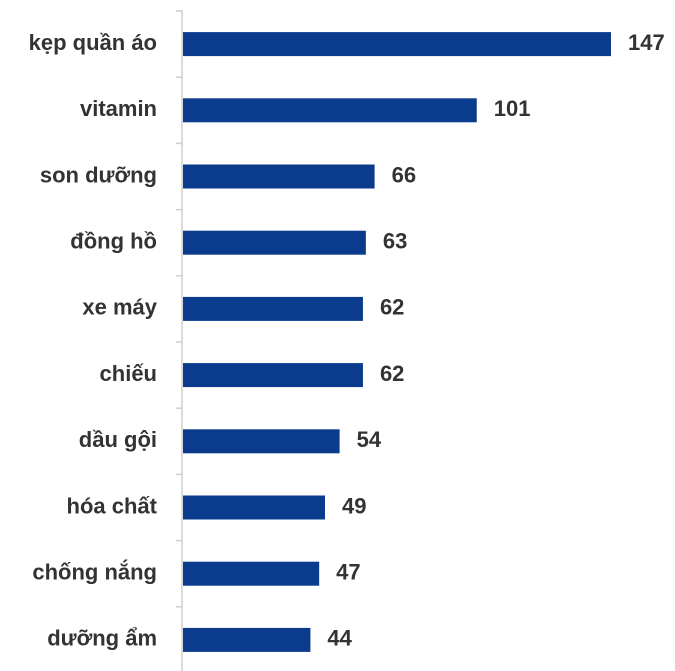  I want to click on value-label: 54, so click(369, 439).